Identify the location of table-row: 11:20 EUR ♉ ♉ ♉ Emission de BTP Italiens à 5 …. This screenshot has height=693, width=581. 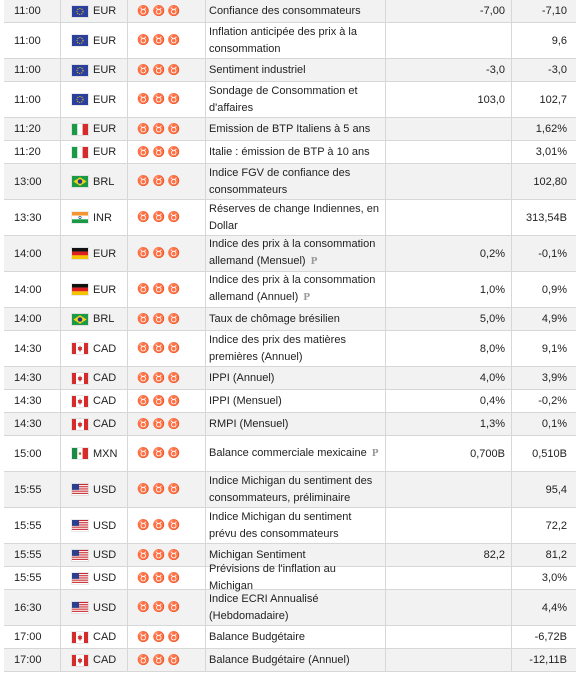
(290, 129).